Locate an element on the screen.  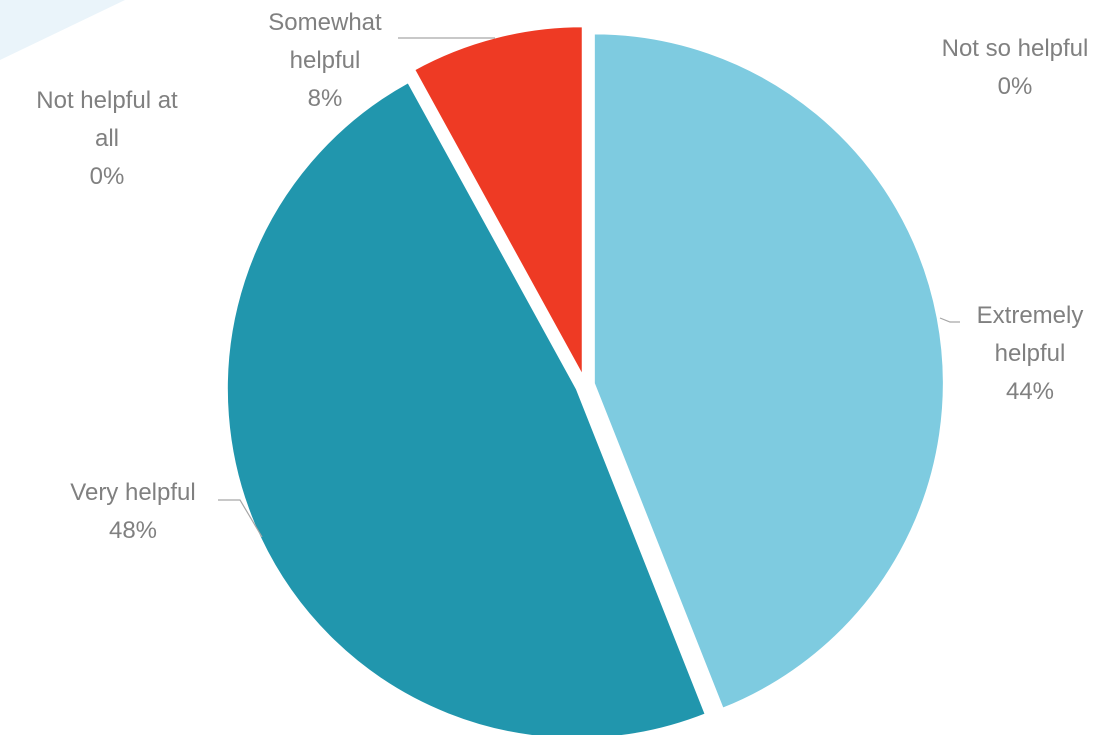
label-not-helpful-at-all-value: 0% is located at coordinates (107, 176).